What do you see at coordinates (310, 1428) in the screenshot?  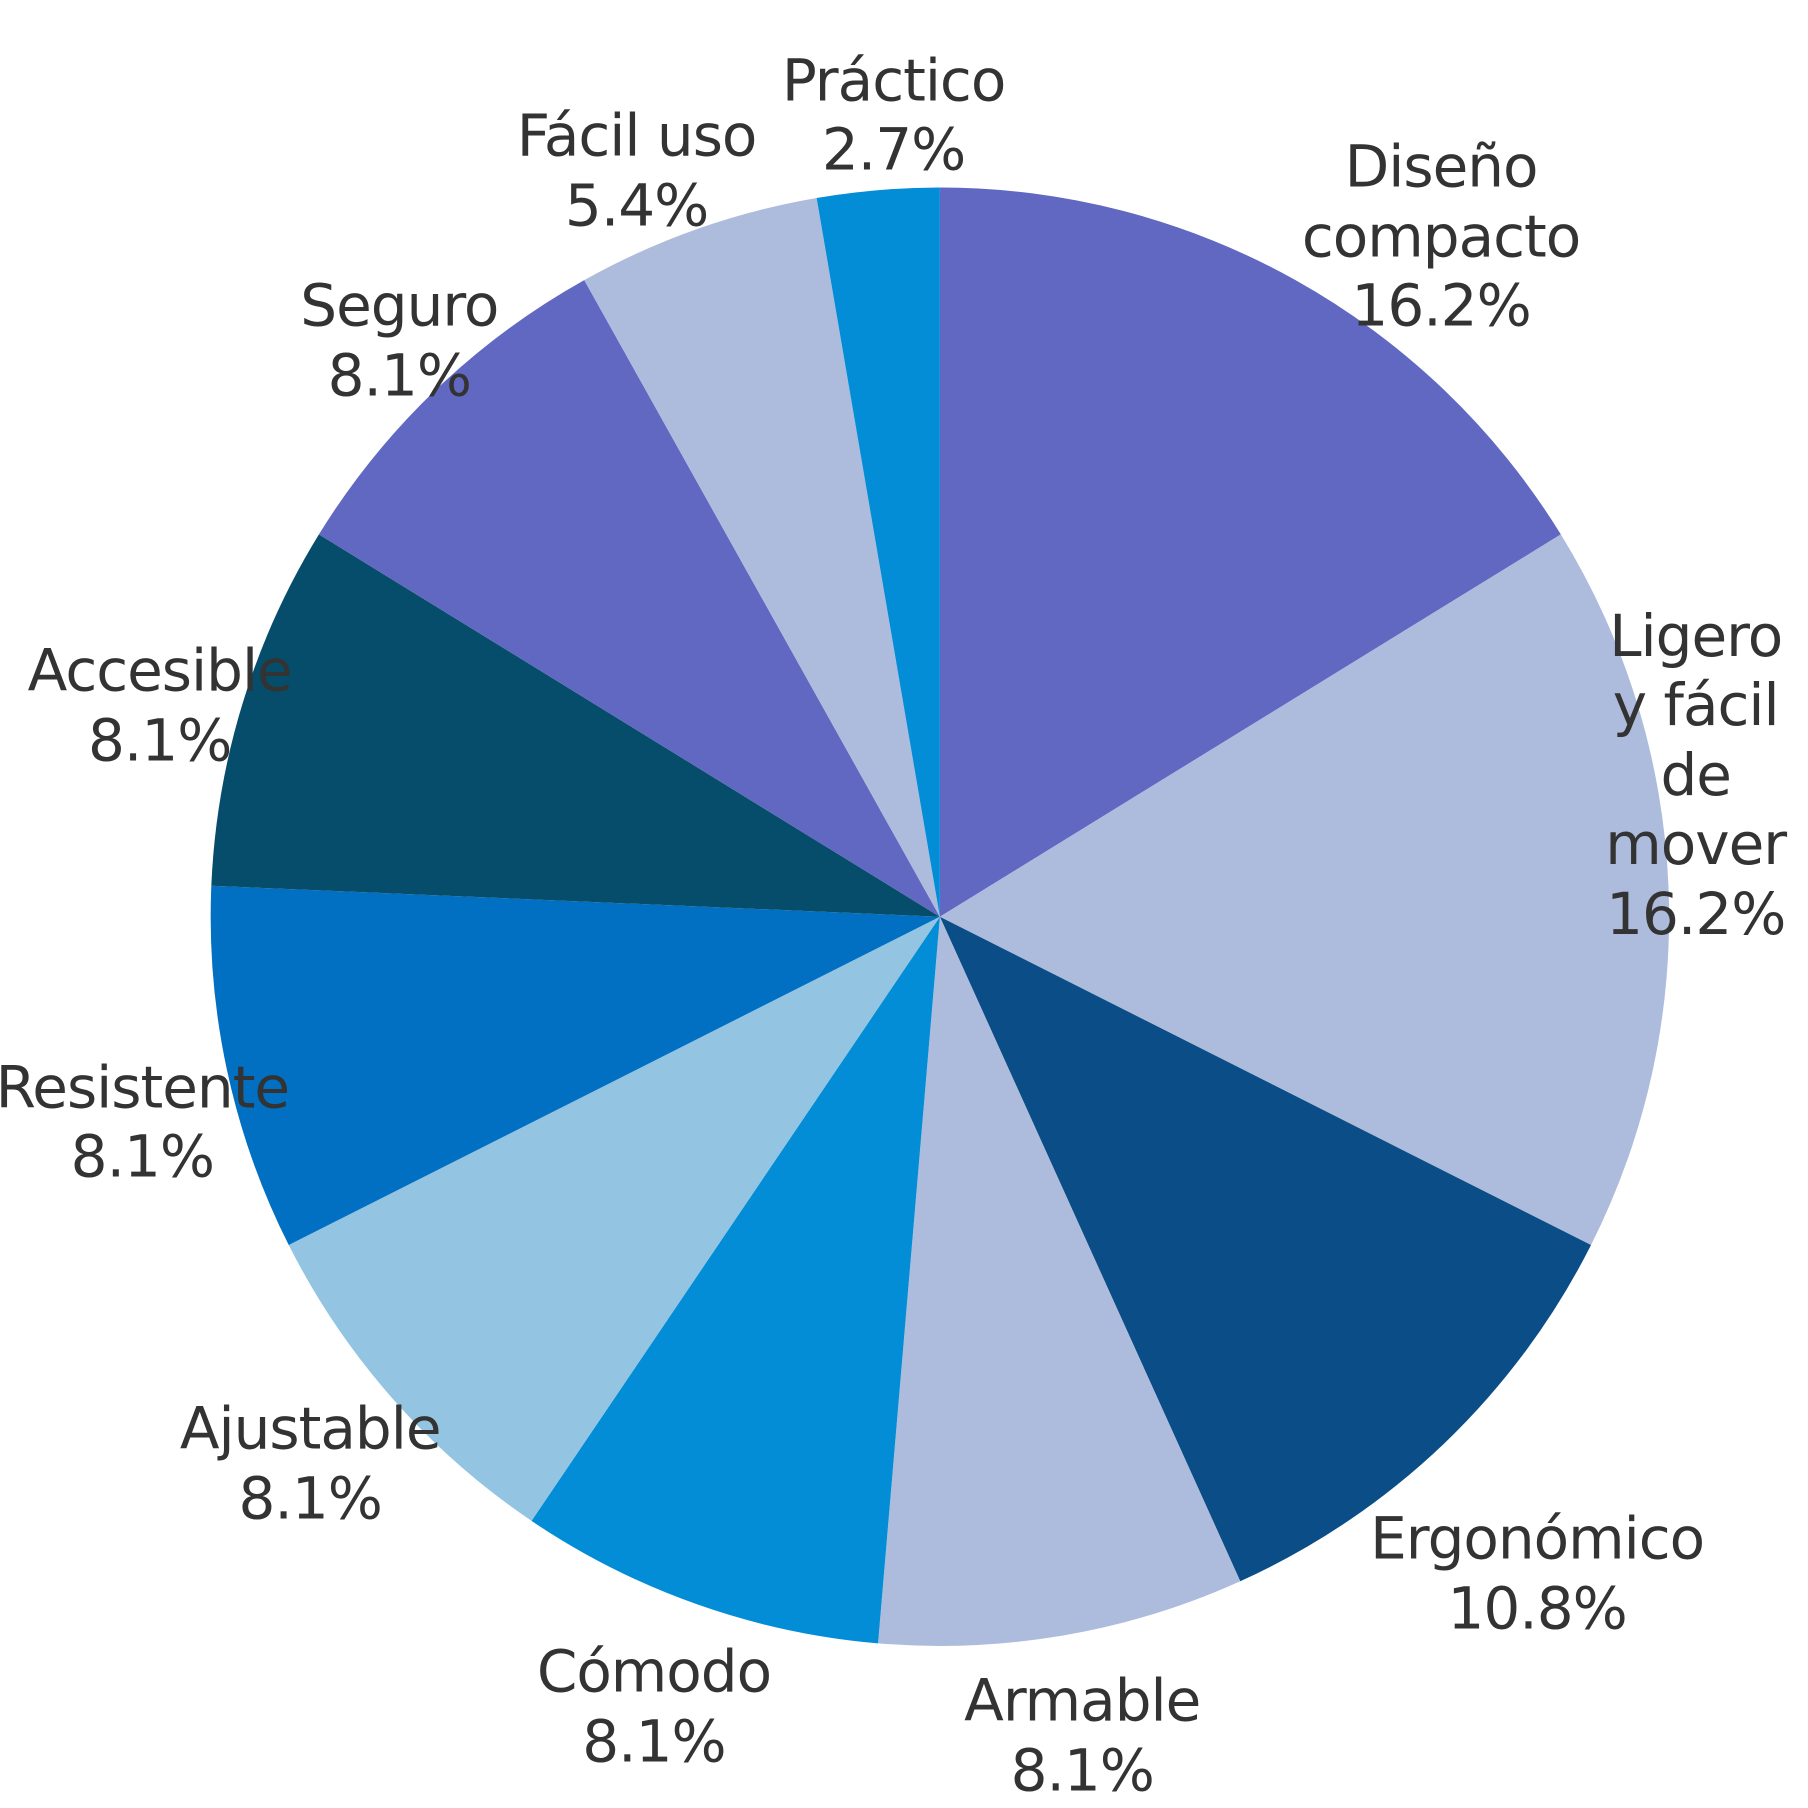 I see `category-label: Ajustable` at bounding box center [310, 1428].